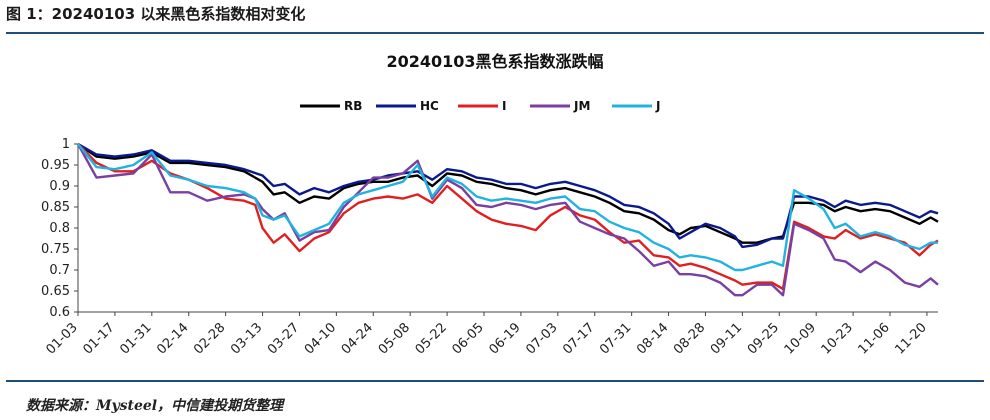 The image size is (990, 420). I want to click on x-tick-label: 10-23, so click(837, 338).